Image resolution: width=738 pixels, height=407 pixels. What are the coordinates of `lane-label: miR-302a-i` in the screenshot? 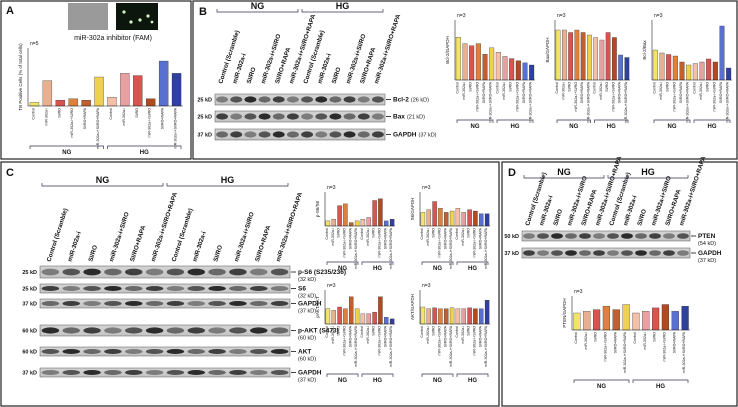 It's located at (324, 68).